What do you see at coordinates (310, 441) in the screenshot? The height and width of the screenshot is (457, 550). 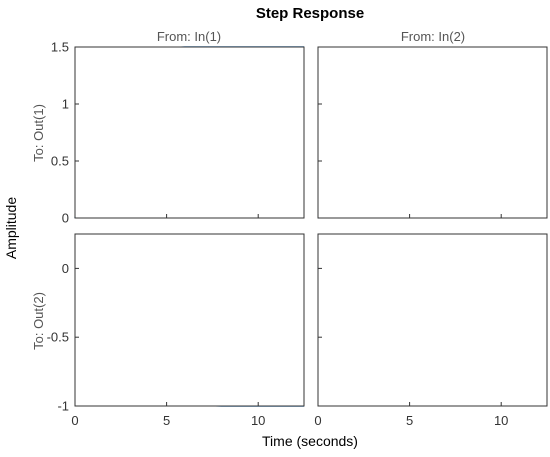 I see `x-axis-label: Time (seconds)` at bounding box center [310, 441].